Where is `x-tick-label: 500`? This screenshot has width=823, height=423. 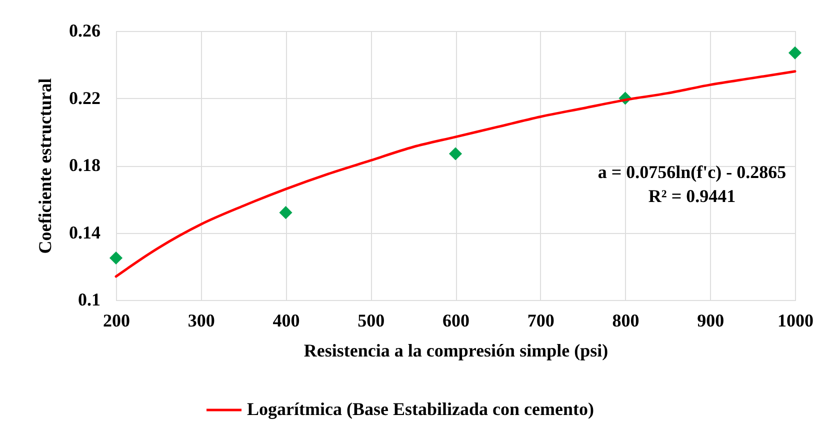 x-tick-label: 500 is located at coordinates (371, 320).